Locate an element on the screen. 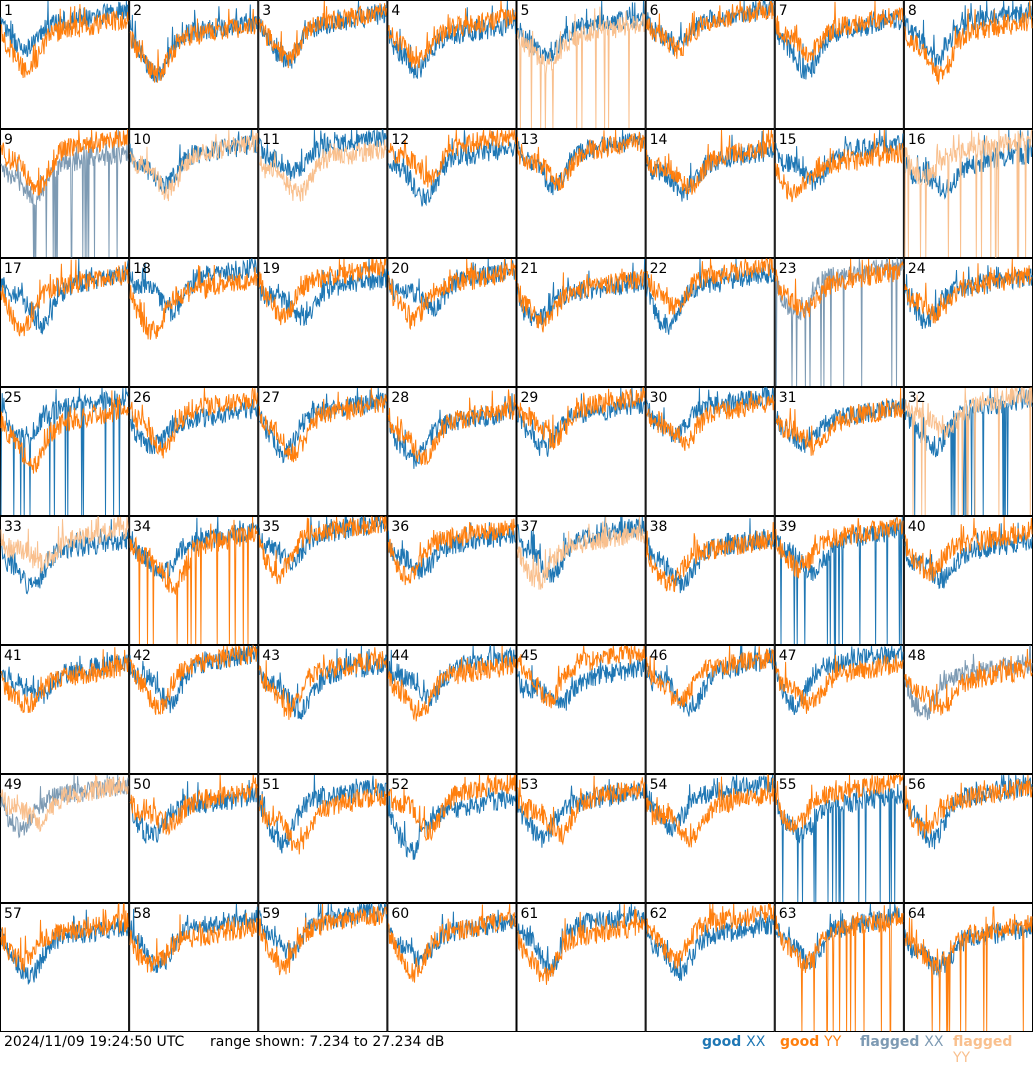  panel-63: 63 is located at coordinates (839, 967).